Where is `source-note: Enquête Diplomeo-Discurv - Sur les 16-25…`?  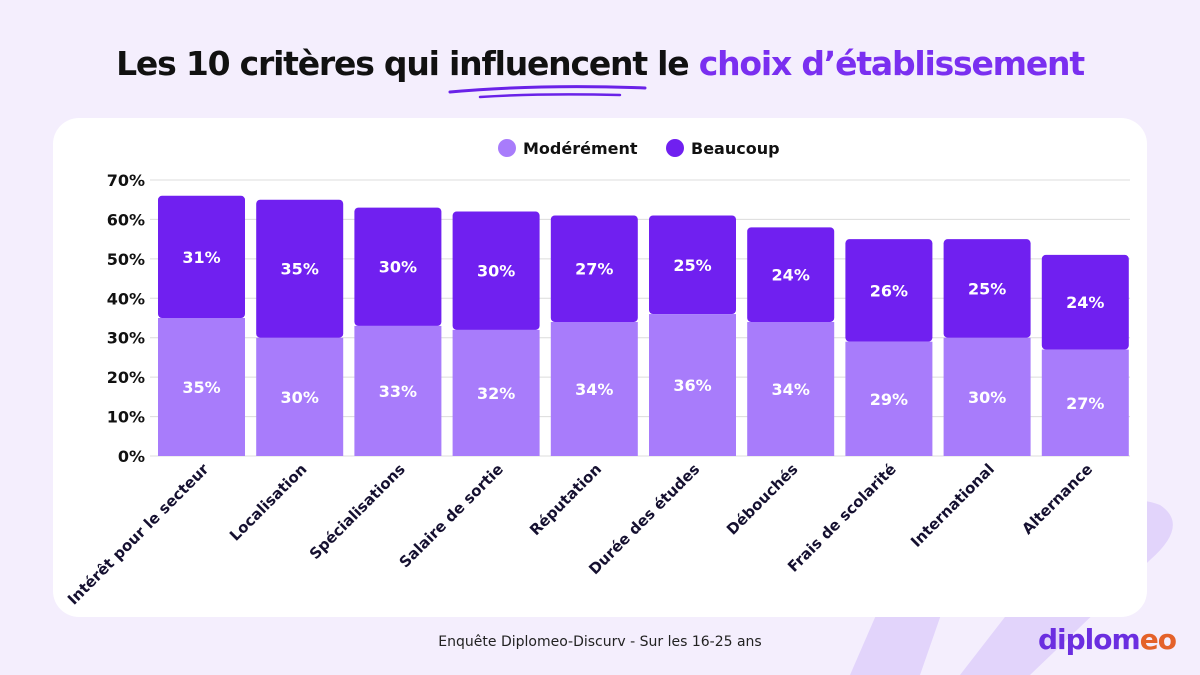
source-note: Enquête Diplomeo-Discurv - Sur les 16-25… is located at coordinates (600, 642).